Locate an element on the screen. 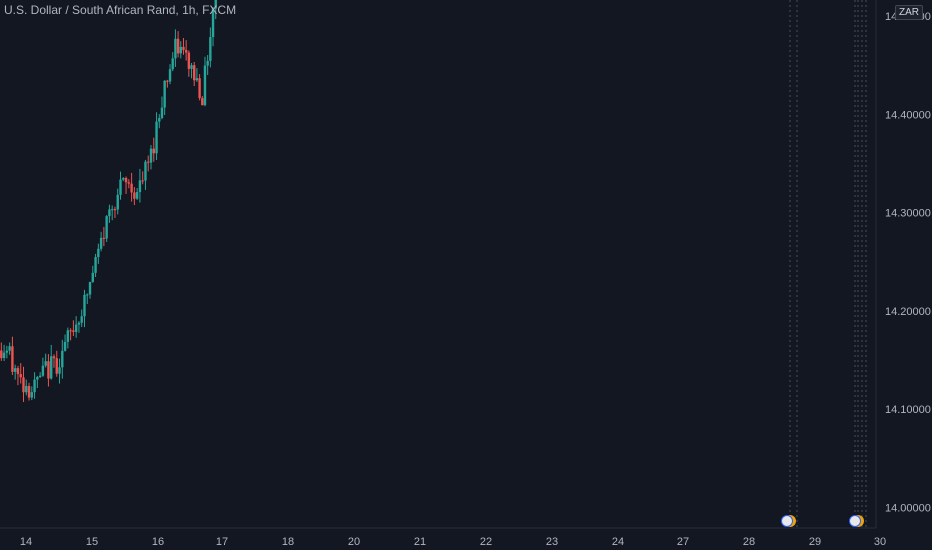 The width and height of the screenshot is (932, 550). y-tick-label: 14.40000 is located at coordinates (908, 115).